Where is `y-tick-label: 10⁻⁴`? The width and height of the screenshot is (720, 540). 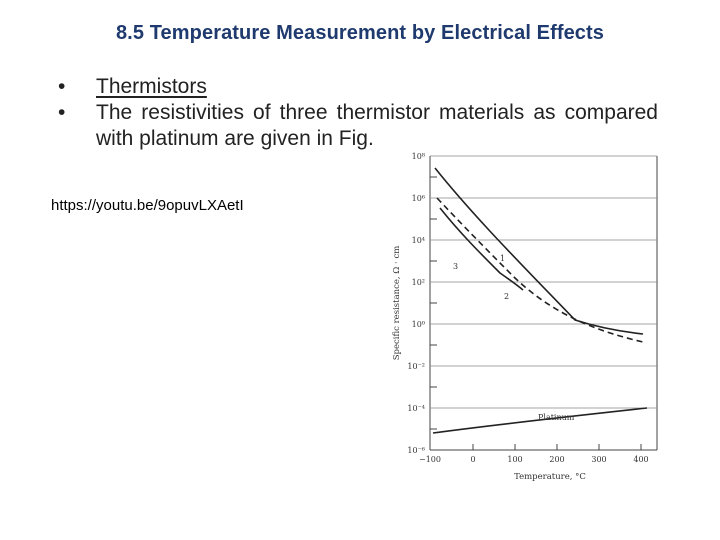 y-tick-label: 10⁻⁴ is located at coordinates (416, 408).